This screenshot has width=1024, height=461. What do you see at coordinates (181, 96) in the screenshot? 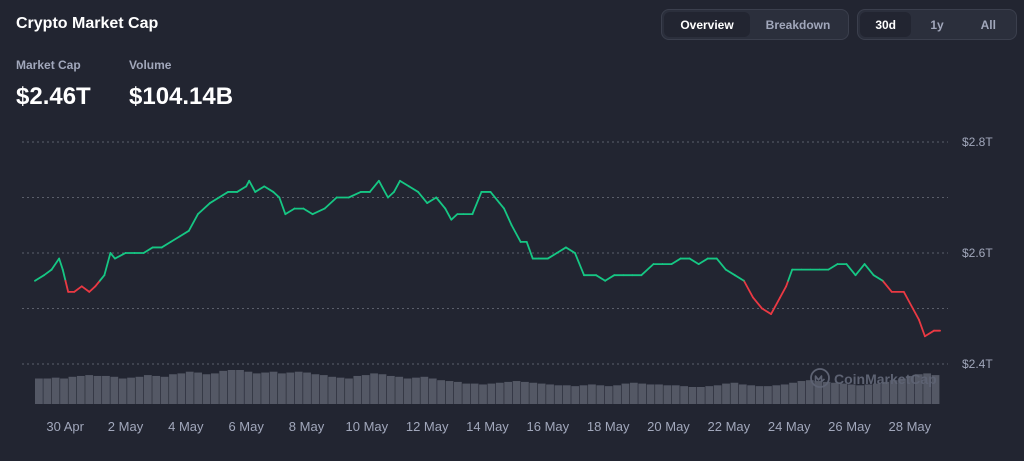
I see `volume-value: $104.14B` at bounding box center [181, 96].